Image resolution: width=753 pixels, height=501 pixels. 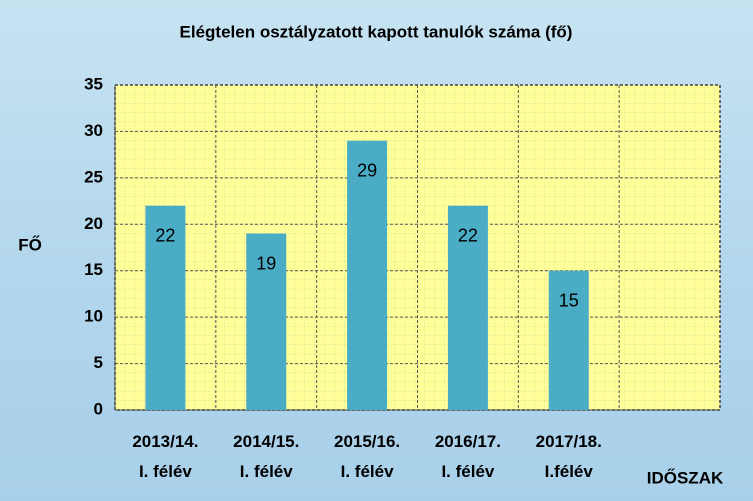 What do you see at coordinates (568, 456) in the screenshot?
I see `x-tick-label: 2017/18. I.félév` at bounding box center [568, 456].